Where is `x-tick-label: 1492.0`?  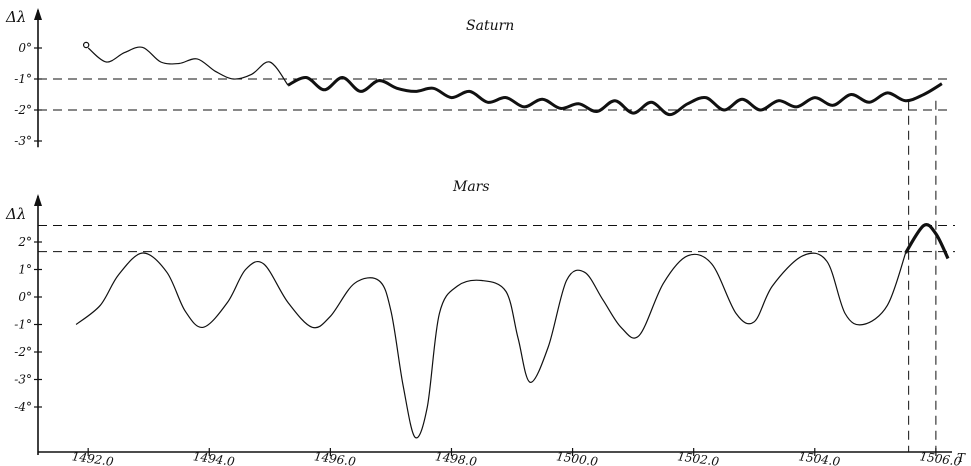 x-tick-label: 1492.0 is located at coordinates (93, 457).